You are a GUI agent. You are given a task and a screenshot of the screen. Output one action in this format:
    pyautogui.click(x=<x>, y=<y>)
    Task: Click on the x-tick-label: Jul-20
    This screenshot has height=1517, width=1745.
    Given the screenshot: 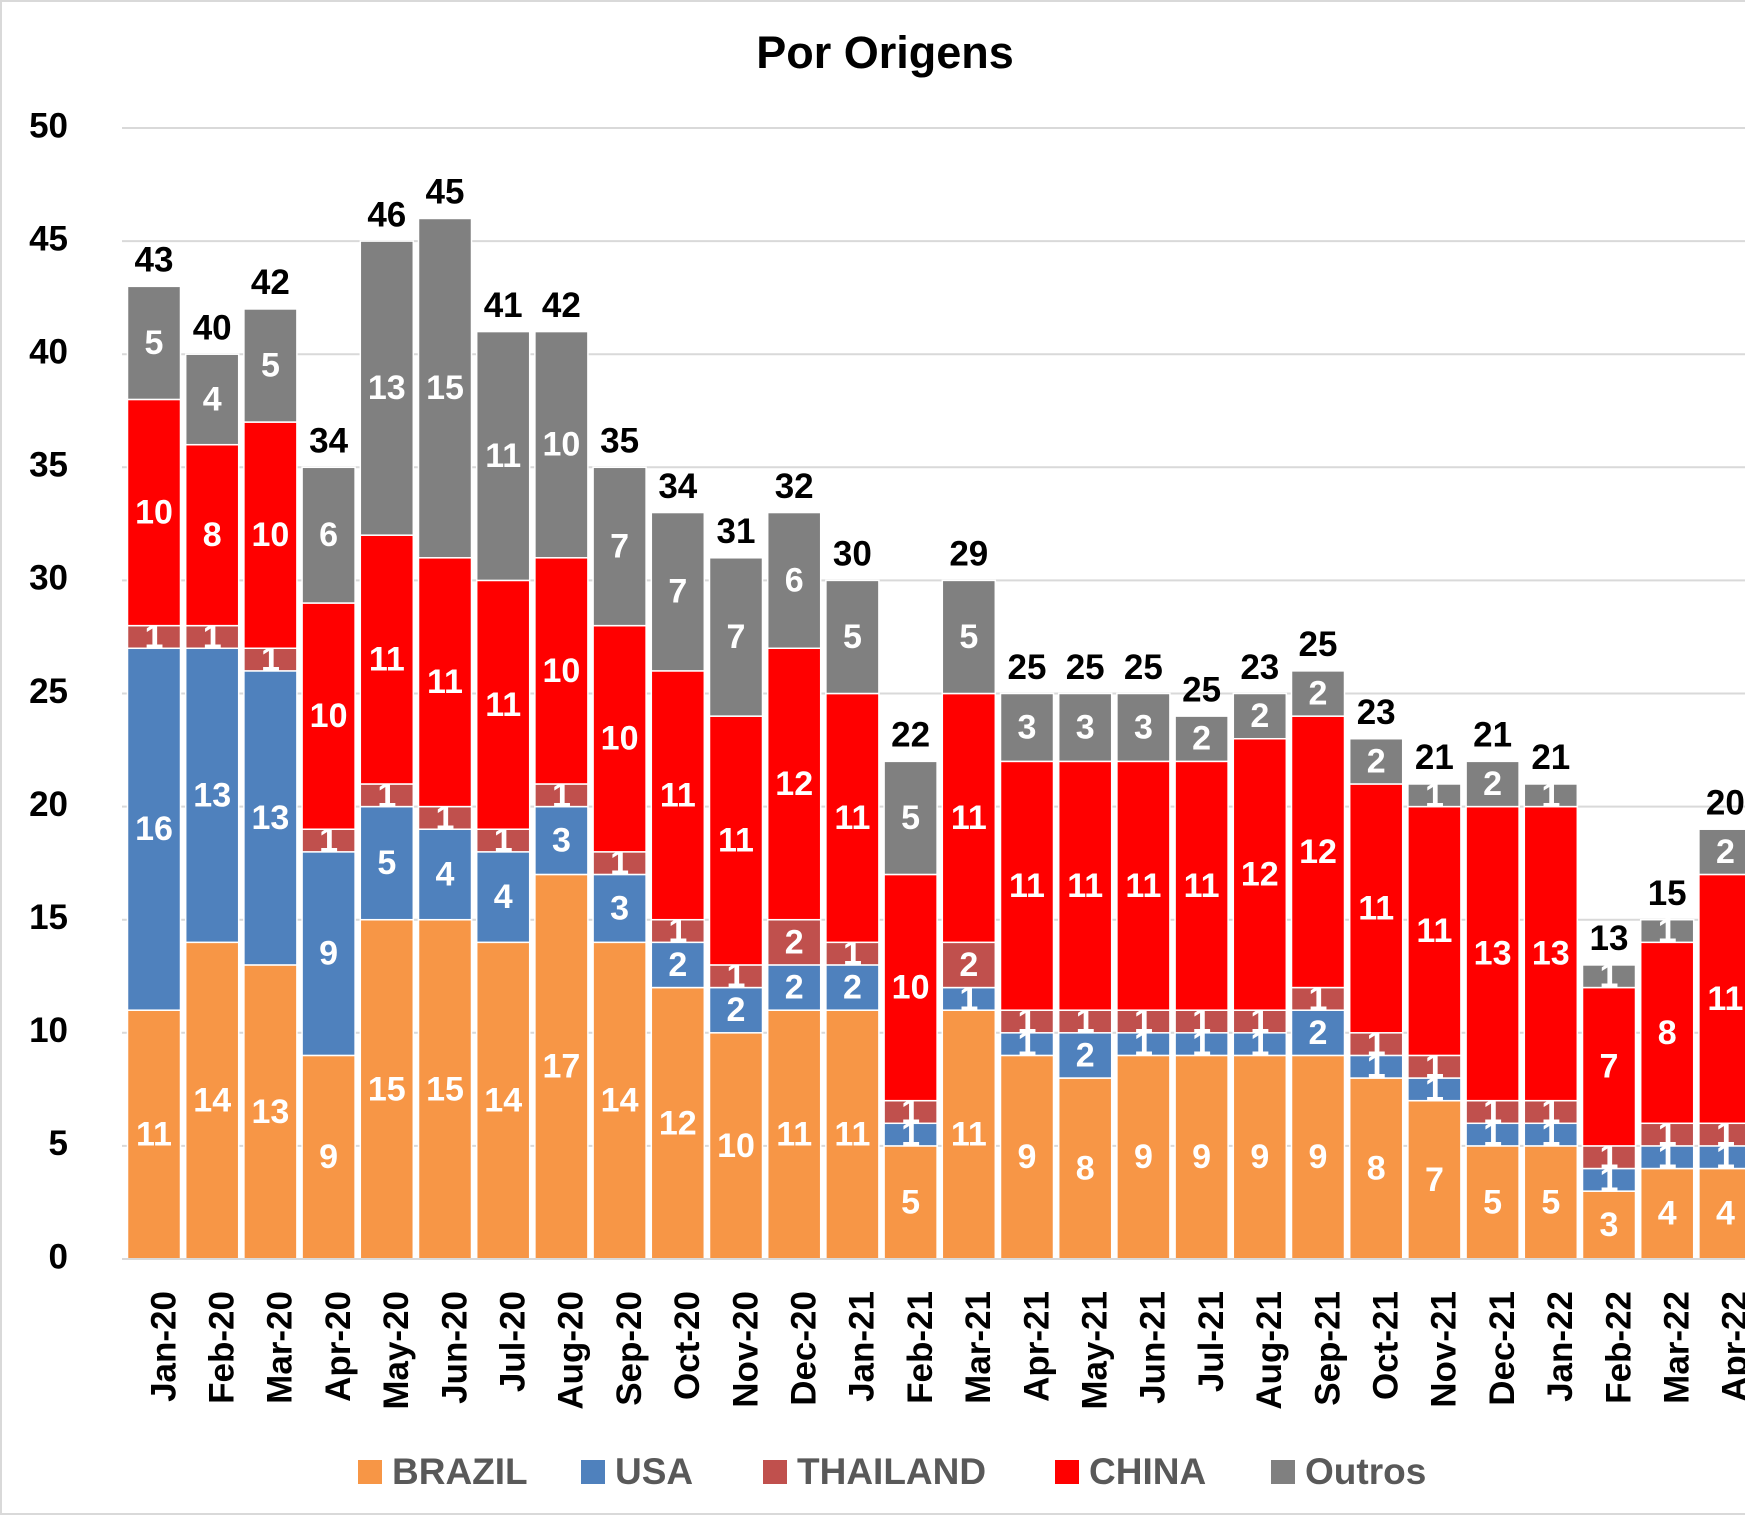 What is the action you would take?
    pyautogui.click(x=512, y=1341)
    